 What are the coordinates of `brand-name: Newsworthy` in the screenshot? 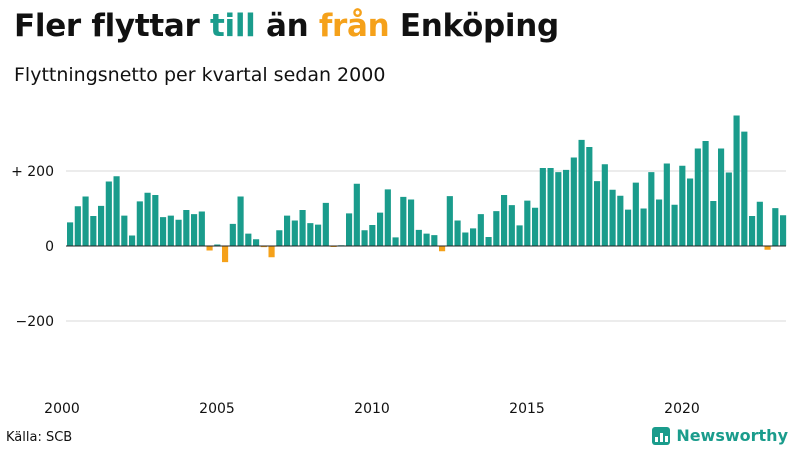 It's located at (732, 435).